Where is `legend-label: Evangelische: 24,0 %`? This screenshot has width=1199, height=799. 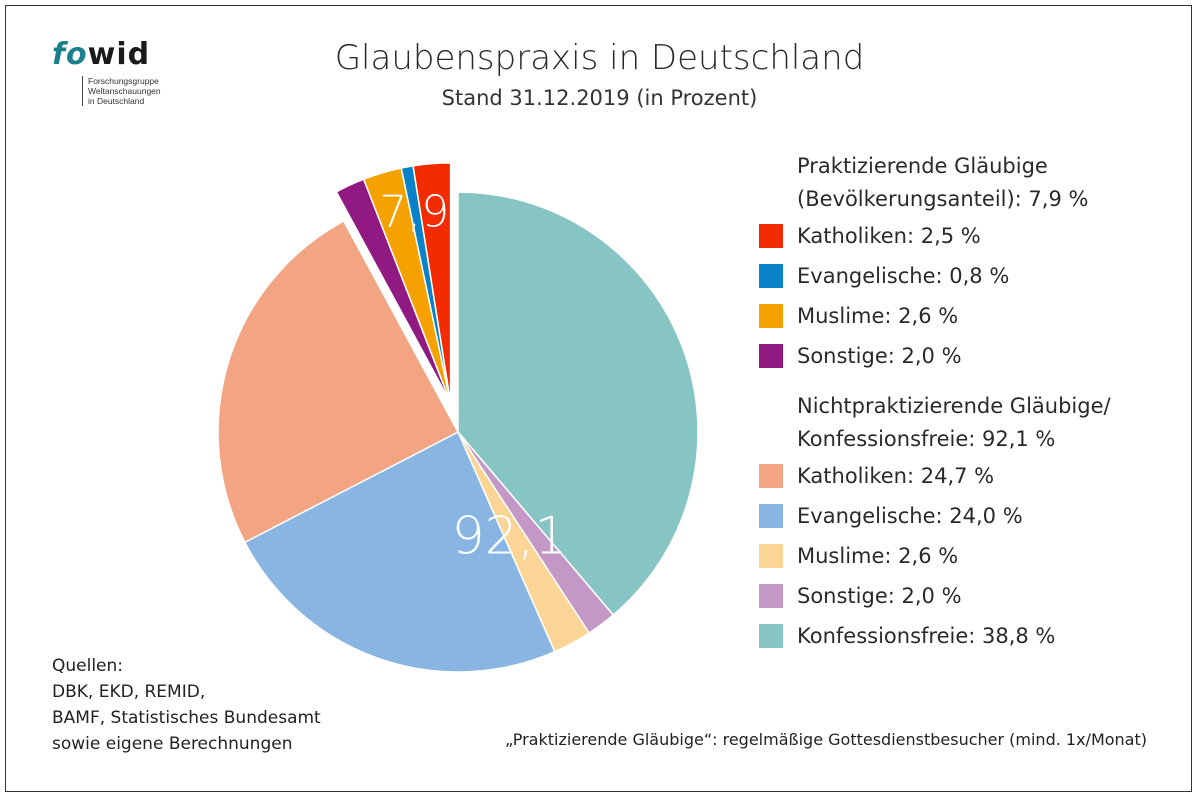 legend-label: Evangelische: 24,0 % is located at coordinates (910, 516).